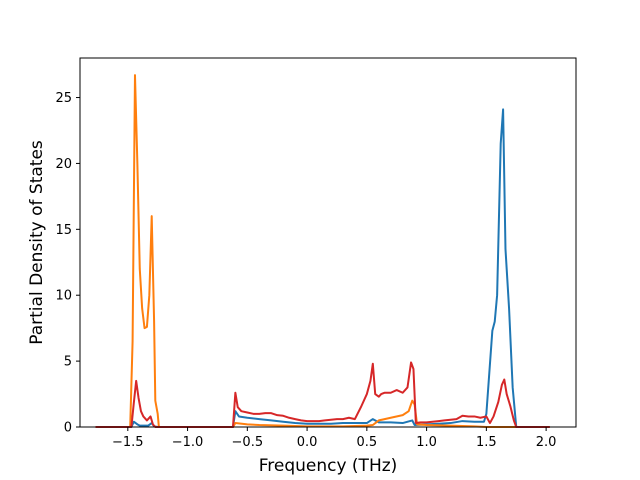 Image resolution: width=640 pixels, height=480 pixels. Describe the element at coordinates (307, 442) in the screenshot. I see `x-tick-label: 0.0` at that location.